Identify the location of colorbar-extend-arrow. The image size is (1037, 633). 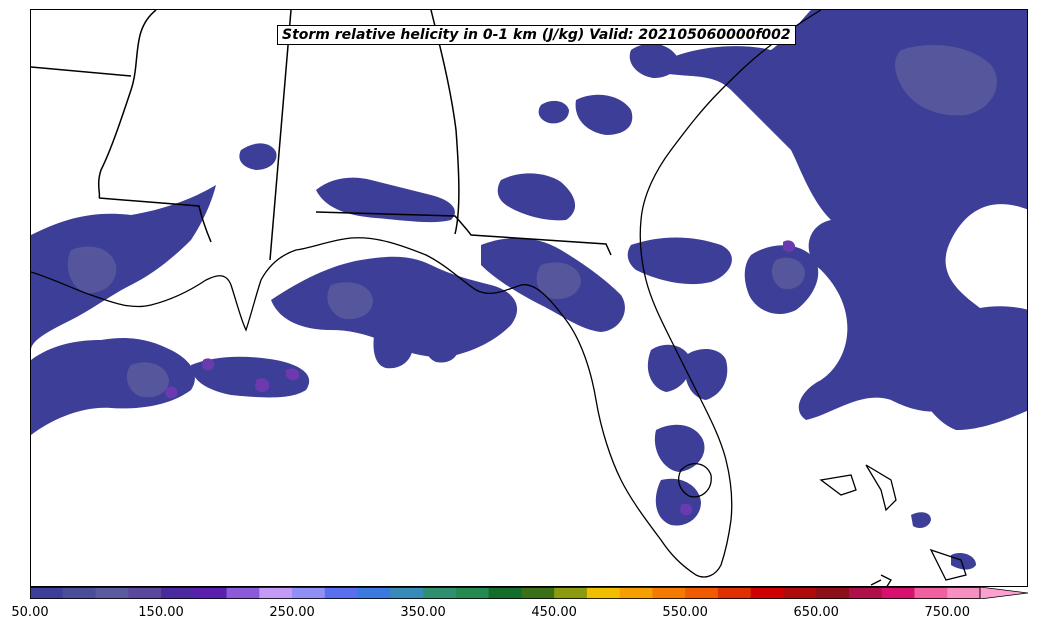
(1003, 593).